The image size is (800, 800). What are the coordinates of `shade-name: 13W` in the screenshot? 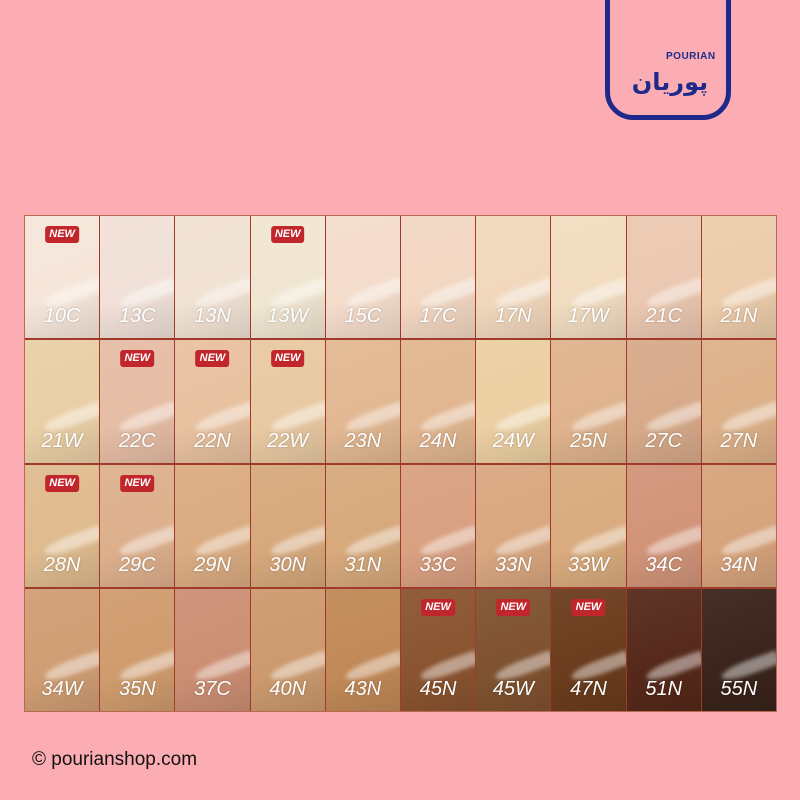 It's located at (288, 316).